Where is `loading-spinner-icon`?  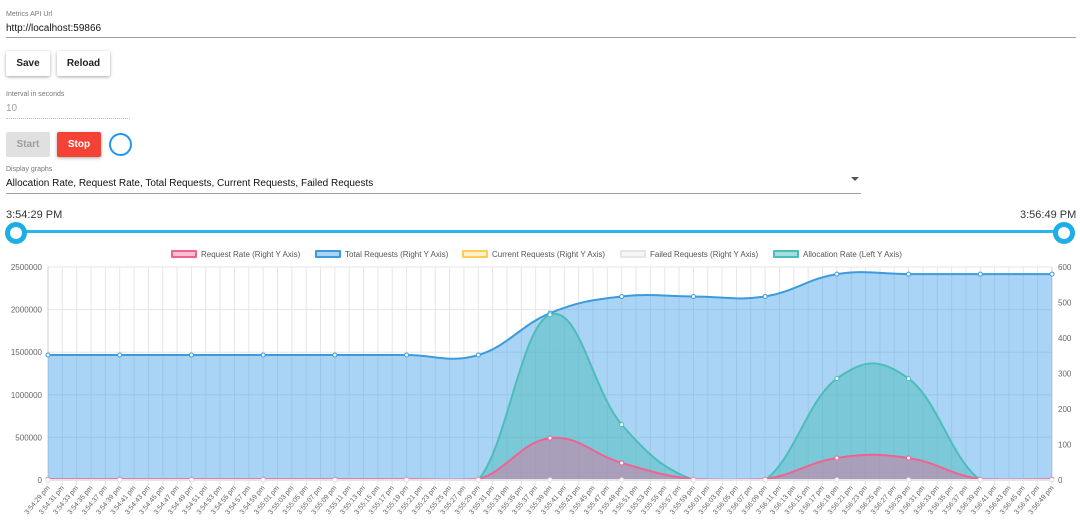 loading-spinner-icon is located at coordinates (120, 144).